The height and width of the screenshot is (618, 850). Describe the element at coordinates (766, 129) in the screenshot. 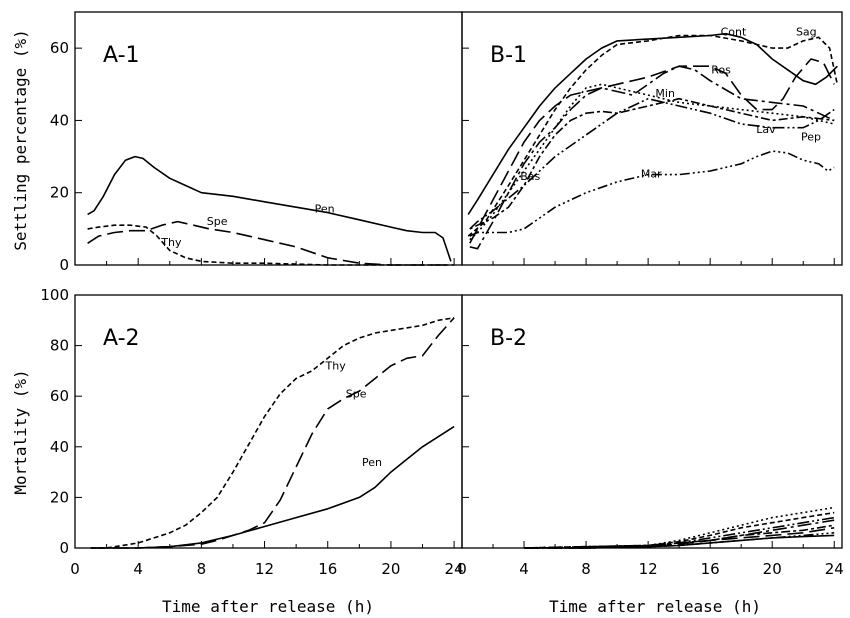

I see `series-lav-label: Lav` at that location.